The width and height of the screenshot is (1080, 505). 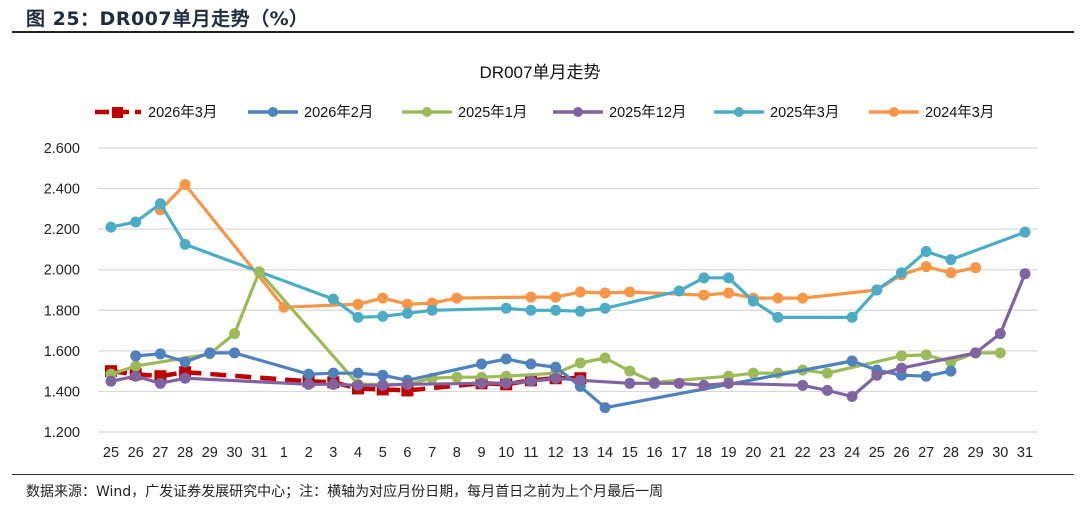 What do you see at coordinates (804, 112) in the screenshot?
I see `legend-label: 2025年3月` at bounding box center [804, 112].